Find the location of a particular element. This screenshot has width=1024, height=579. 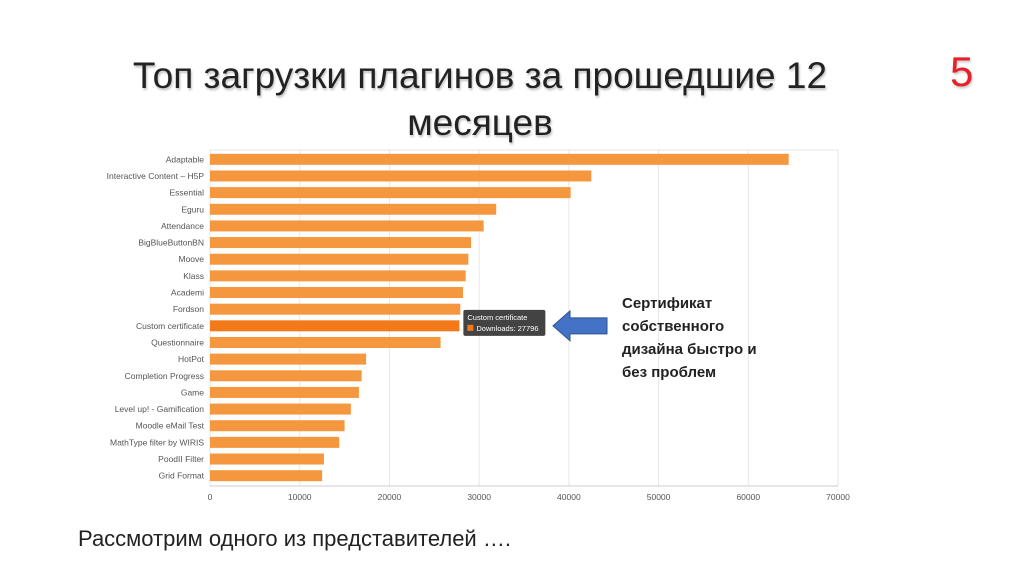

slide-number: 5 is located at coordinates (962, 71).